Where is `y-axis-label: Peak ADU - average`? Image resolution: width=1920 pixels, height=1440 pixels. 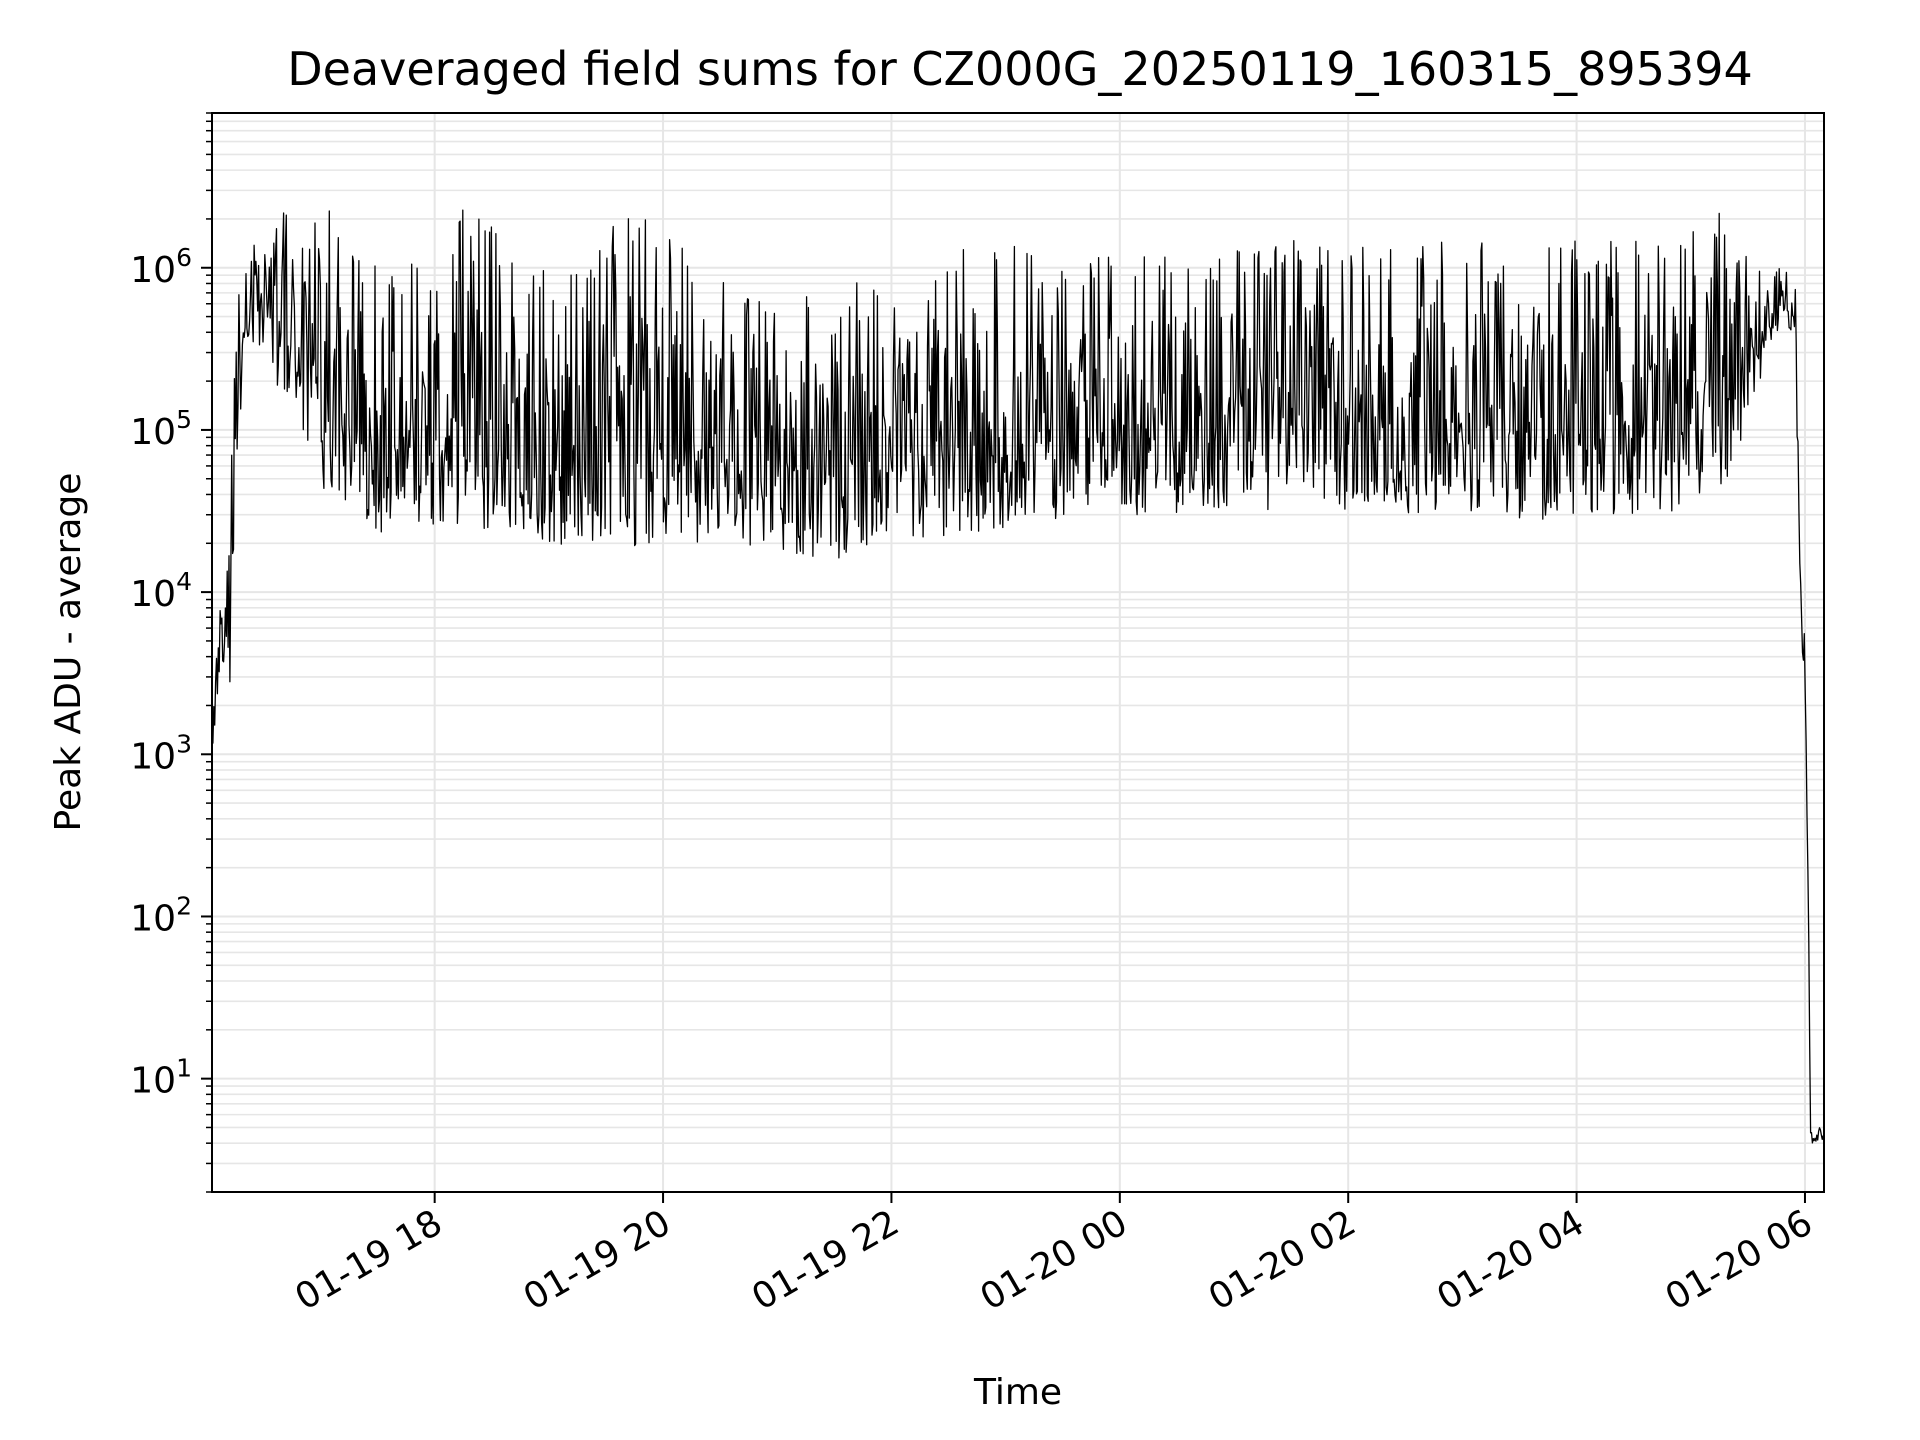 y-axis-label: Peak ADU - average is located at coordinates (68, 652).